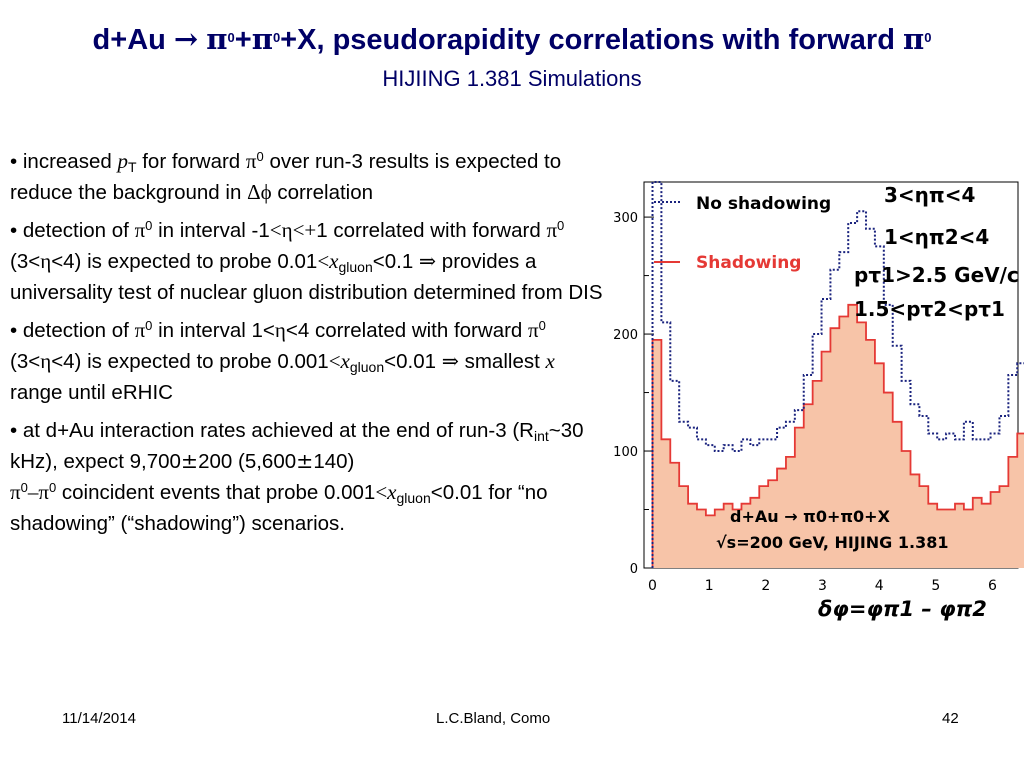 The width and height of the screenshot is (1024, 768). I want to click on slide-subtitle: HIJIING 1.381 Simulations, so click(512, 78).